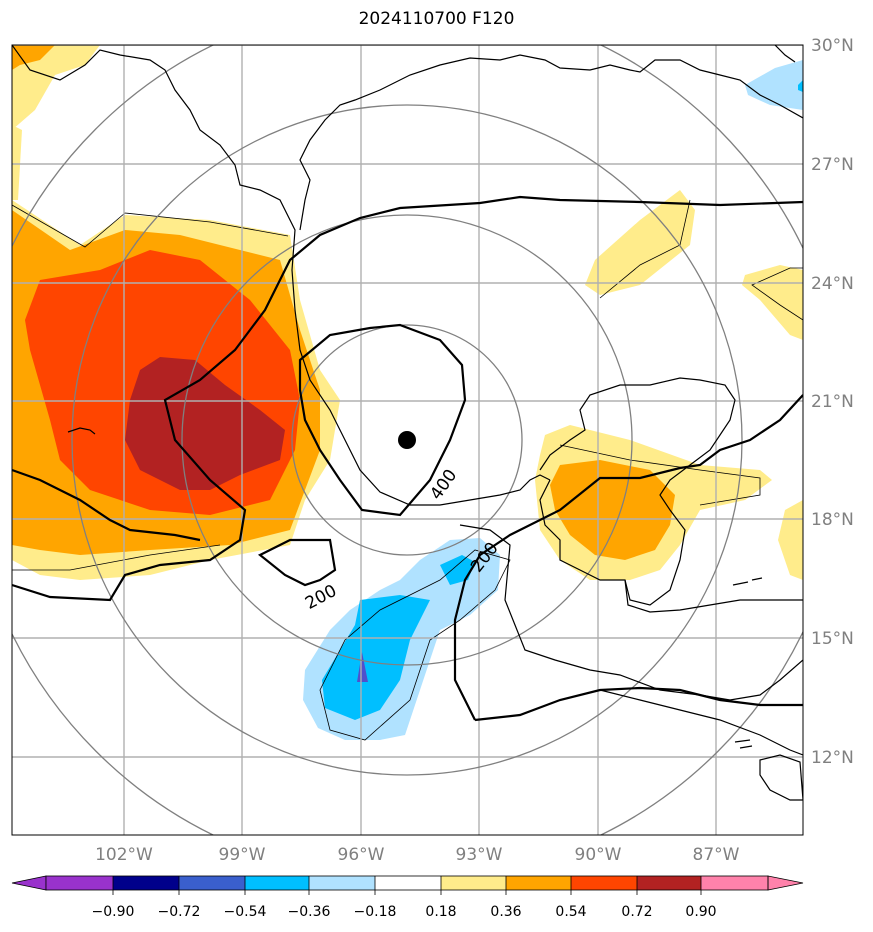  Describe the element at coordinates (440, 912) in the screenshot. I see `colorbar-tick-label: 0.18` at that location.